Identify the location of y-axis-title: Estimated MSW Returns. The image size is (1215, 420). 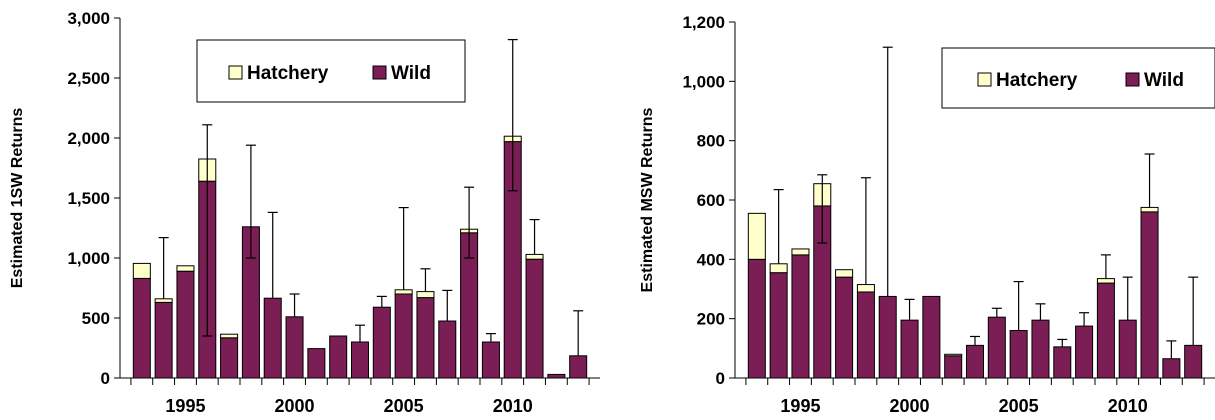
(647, 199).